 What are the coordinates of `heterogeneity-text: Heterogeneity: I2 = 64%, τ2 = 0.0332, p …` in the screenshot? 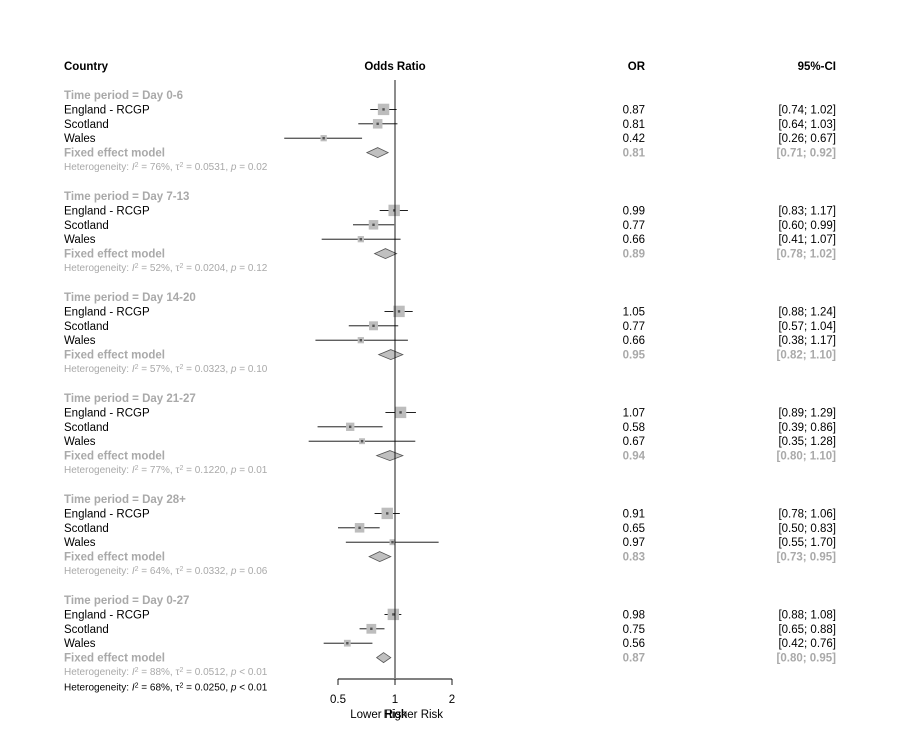 It's located at (166, 572).